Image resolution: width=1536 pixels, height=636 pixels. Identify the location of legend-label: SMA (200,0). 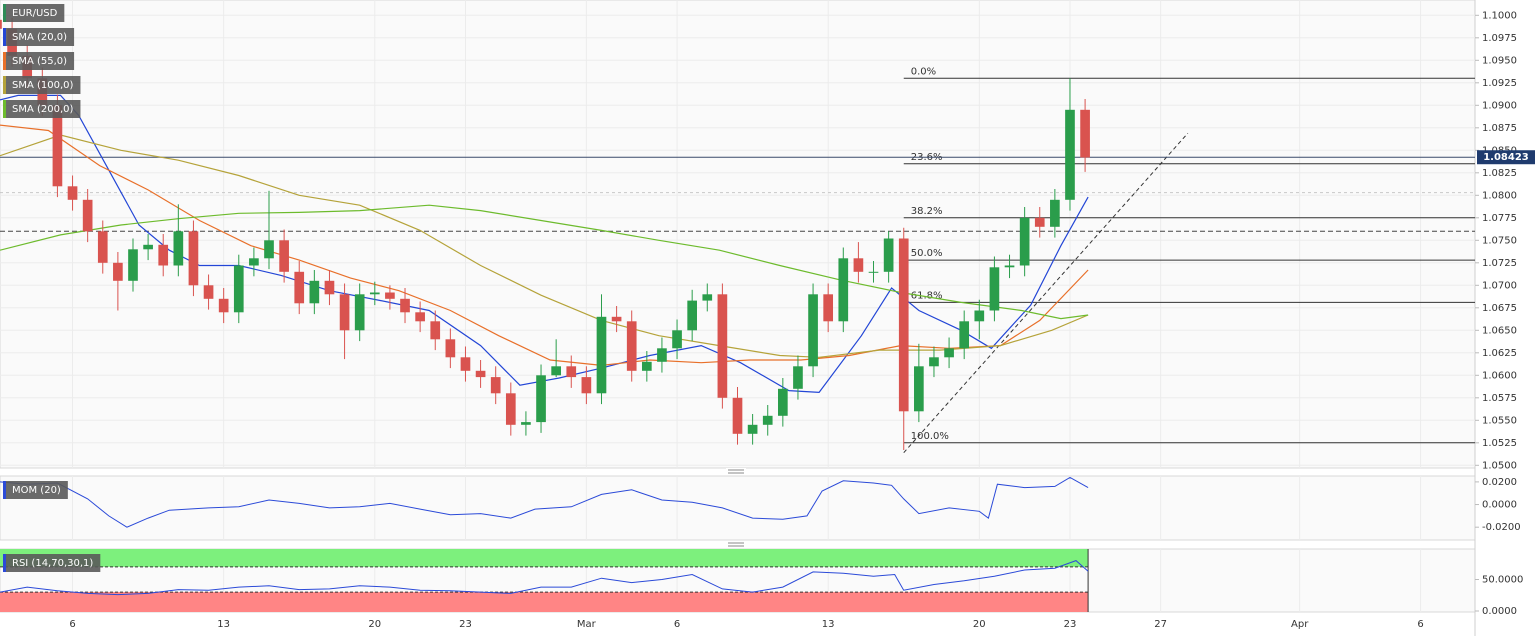
(43, 109).